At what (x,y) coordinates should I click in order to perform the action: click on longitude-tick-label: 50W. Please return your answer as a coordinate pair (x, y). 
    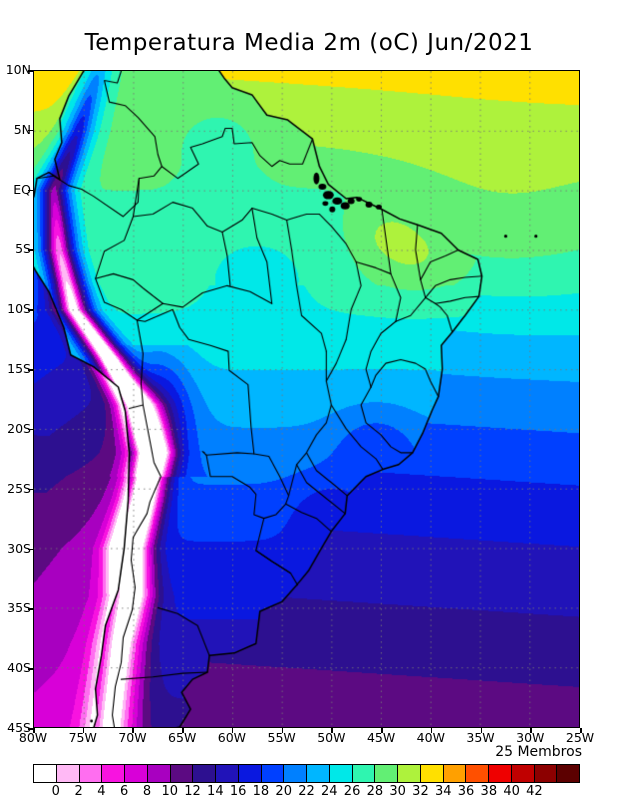
    Looking at the image, I should click on (331, 737).